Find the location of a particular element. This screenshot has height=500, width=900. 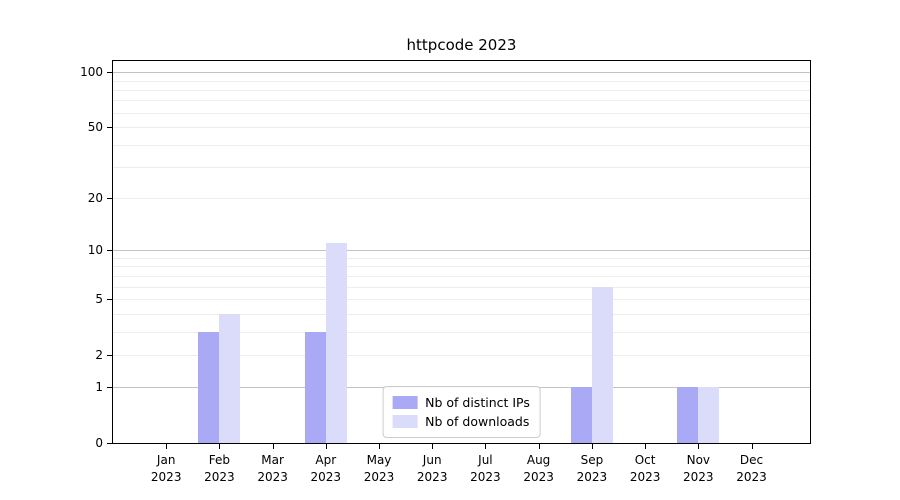

x-tick-year-Jan: 2023 is located at coordinates (166, 477).